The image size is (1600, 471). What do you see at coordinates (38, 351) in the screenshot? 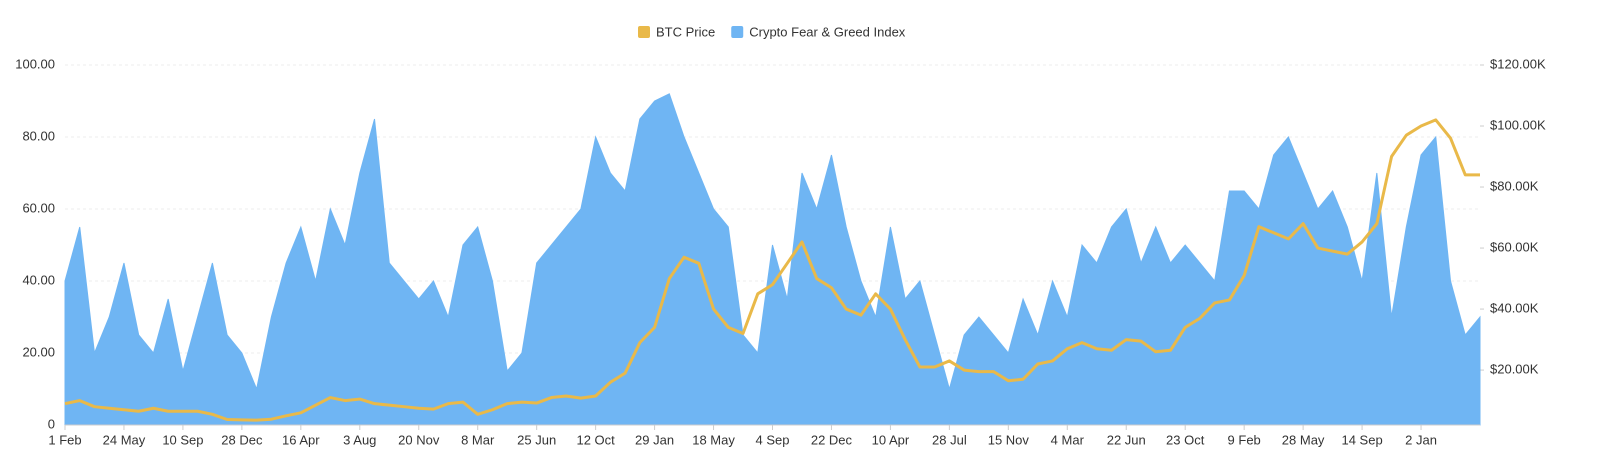
I see `y-tick-label: 20.00` at bounding box center [38, 351].